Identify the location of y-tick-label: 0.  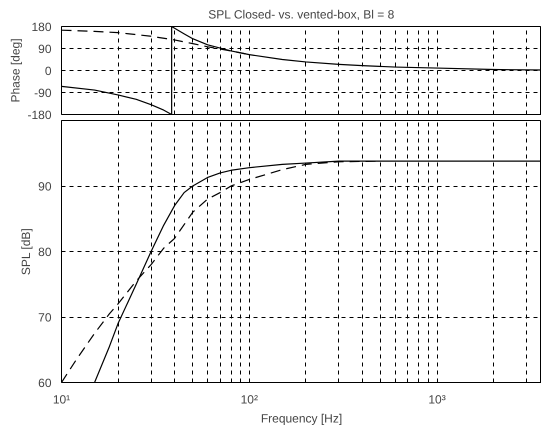
(48, 71).